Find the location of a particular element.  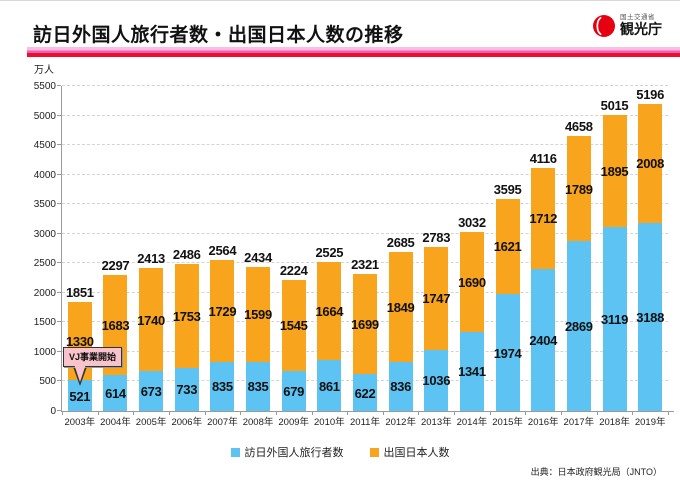

visitors-segment-label: 1036 is located at coordinates (436, 381).